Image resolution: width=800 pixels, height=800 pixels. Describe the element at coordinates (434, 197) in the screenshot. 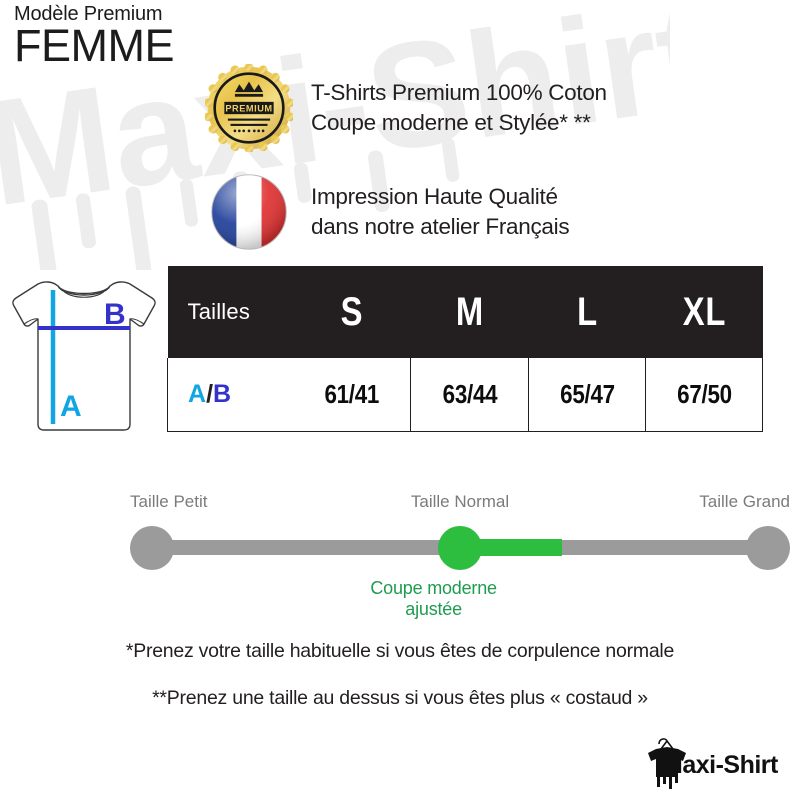

I see `feature-french-line1: Impression Haute Qualité` at that location.